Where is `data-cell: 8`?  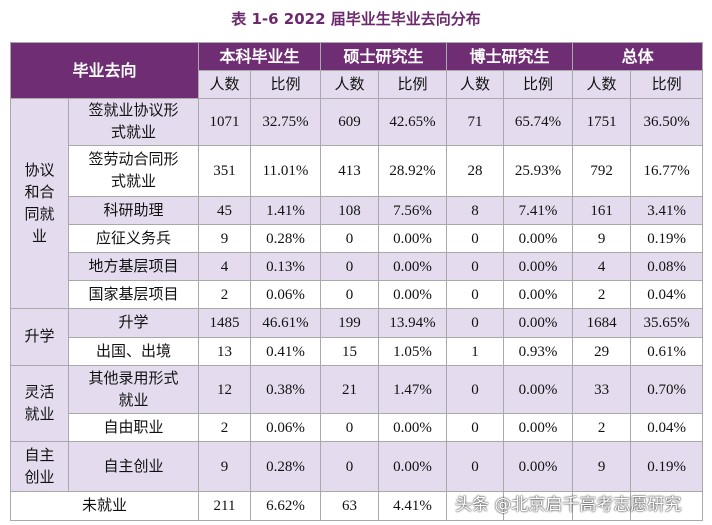
data-cell: 8 is located at coordinates (475, 210).